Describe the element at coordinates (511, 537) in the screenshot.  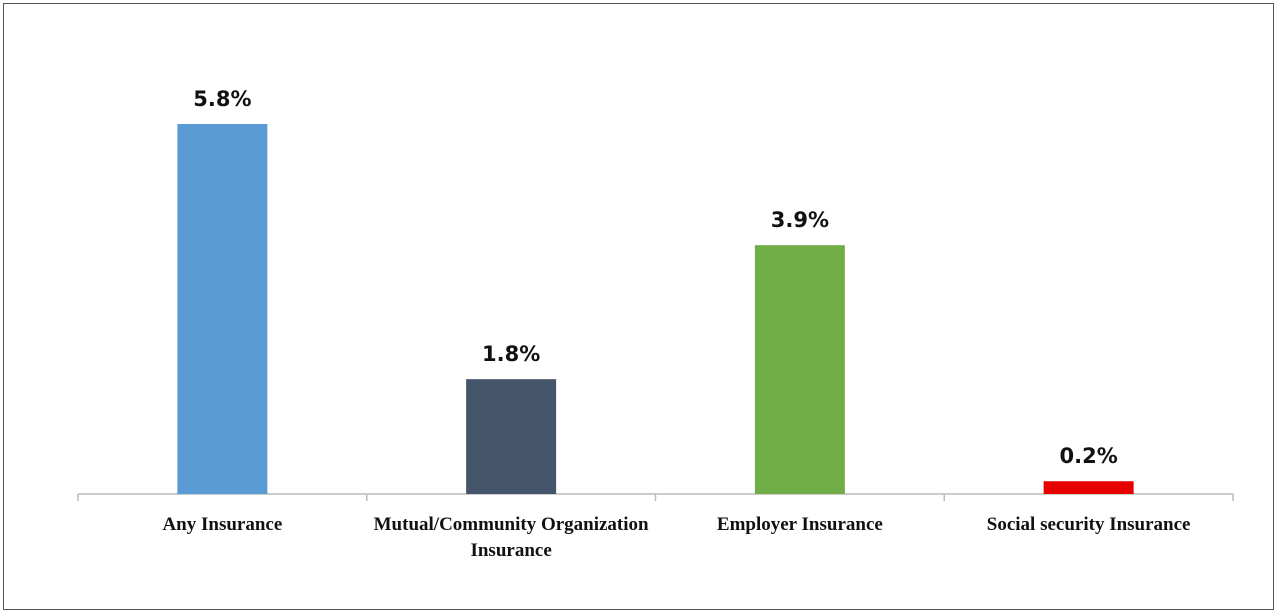
I see `x-tick-label: Mutual/Community Organization Insurance` at that location.